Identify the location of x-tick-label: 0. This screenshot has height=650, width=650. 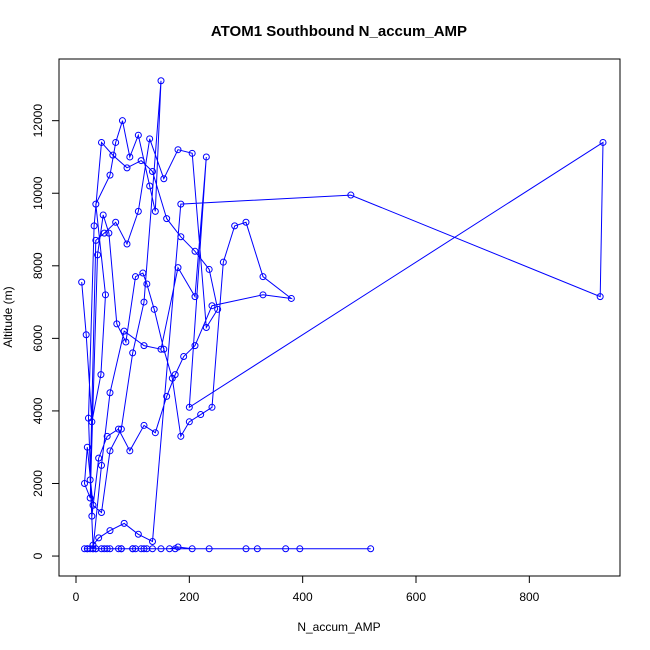
(76, 597).